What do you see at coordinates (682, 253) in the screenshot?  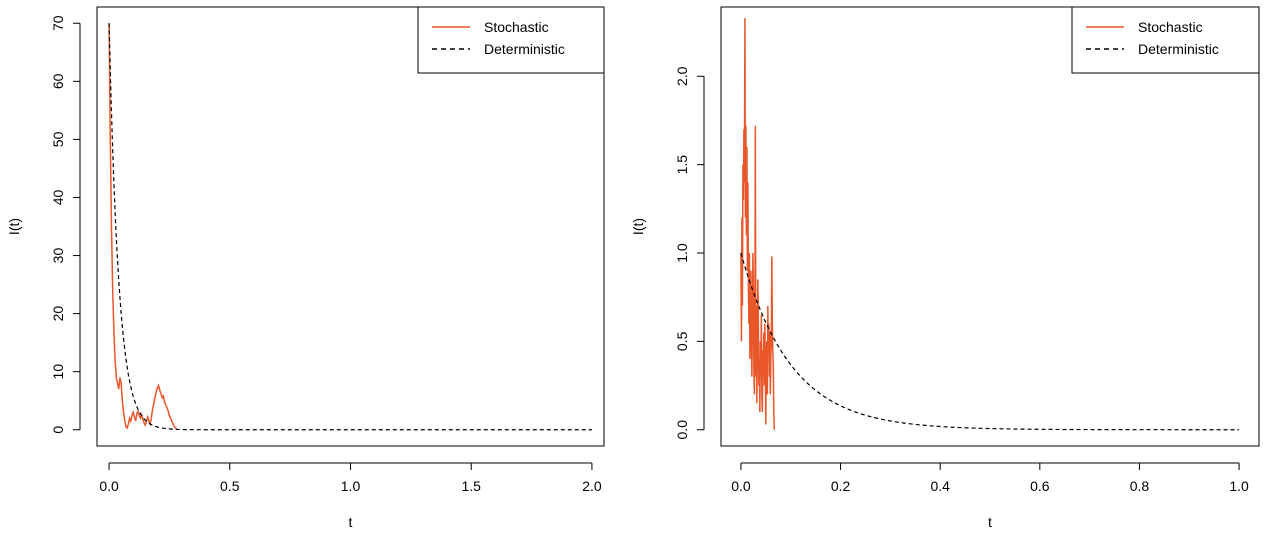 I see `y-tick-label: 1.0` at bounding box center [682, 253].